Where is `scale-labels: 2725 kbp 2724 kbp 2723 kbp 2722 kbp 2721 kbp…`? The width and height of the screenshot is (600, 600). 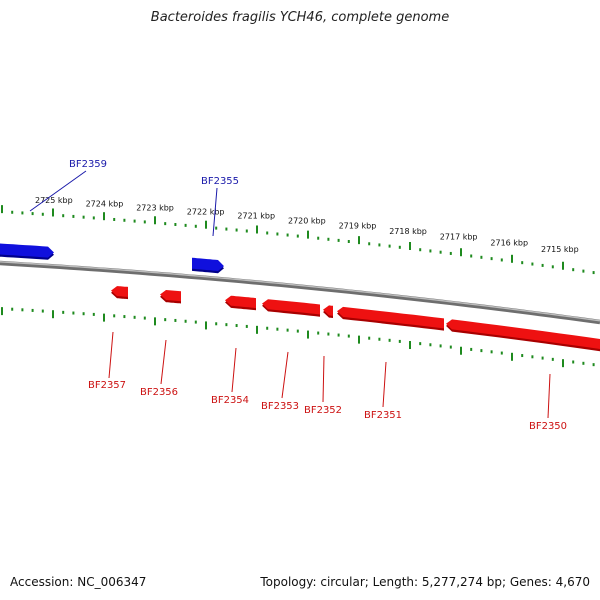 scale-labels: 2725 kbp 2724 kbp 2723 kbp 2722 kbp 2721 kbp… is located at coordinates (307, 225).